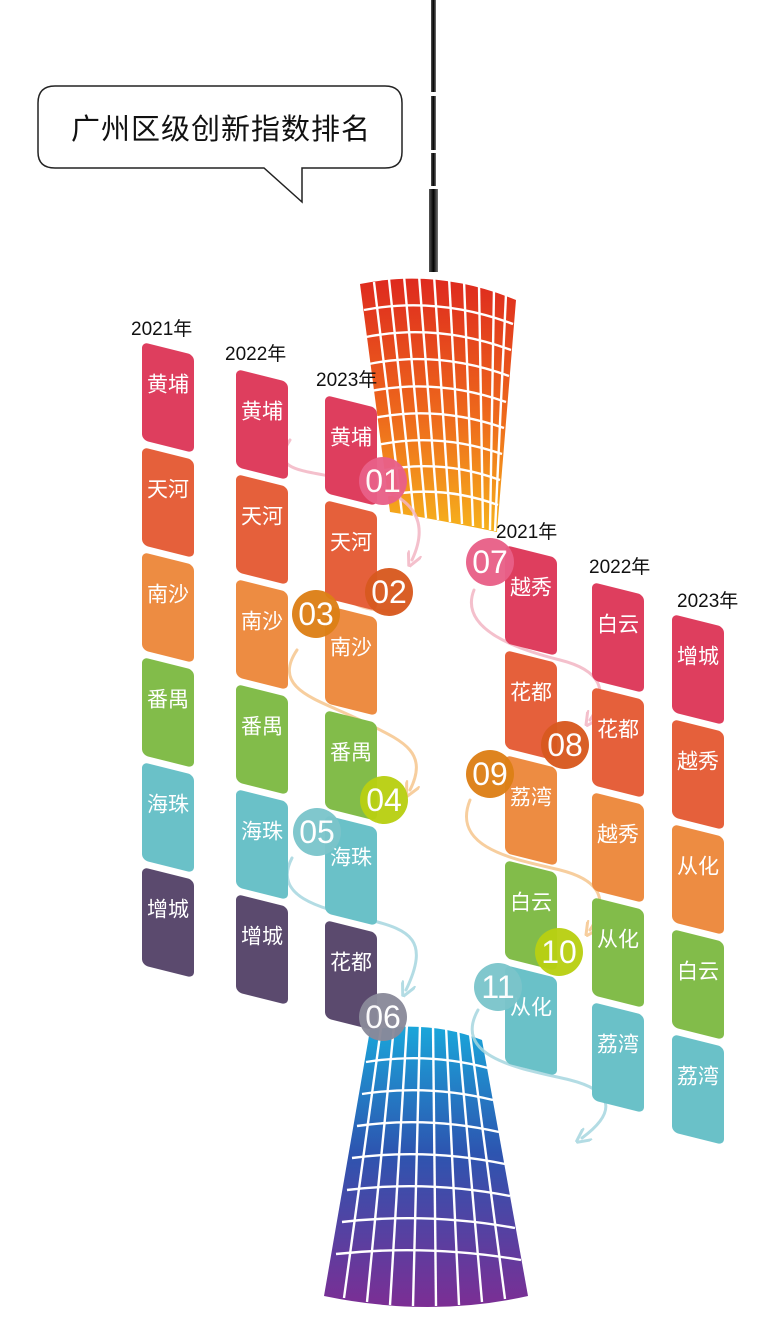 The image size is (769, 1343). I want to click on flow-arrow-conghua, so click(539, 1073).